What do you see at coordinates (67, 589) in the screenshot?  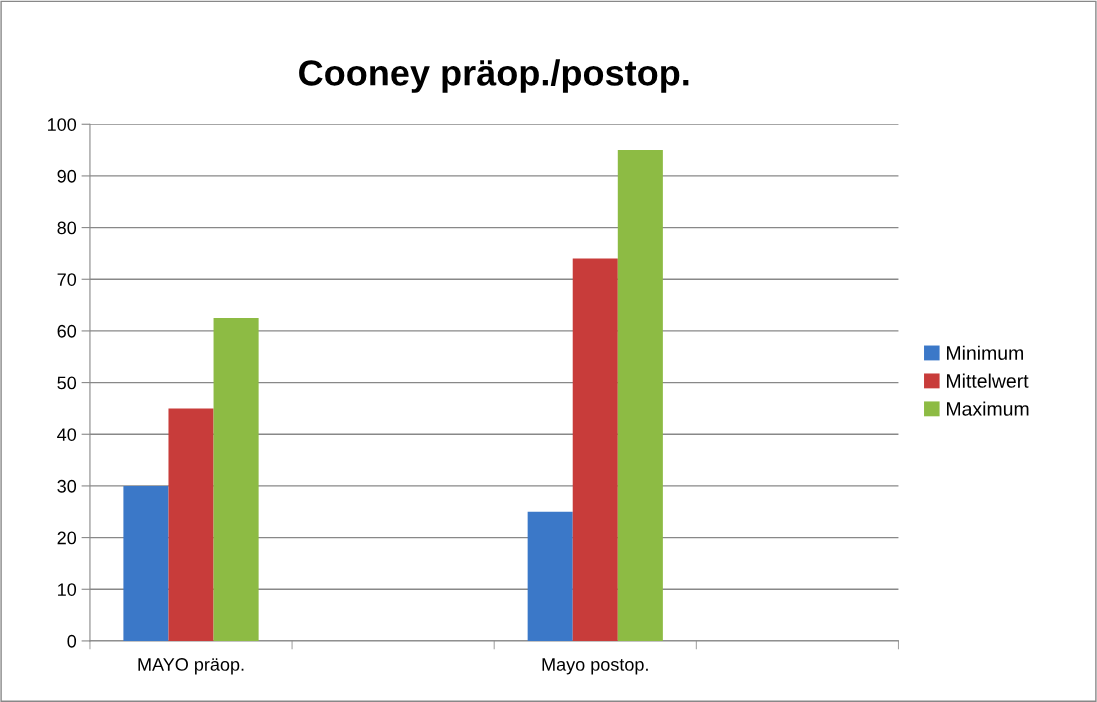 I see `y-tick-label: 10` at bounding box center [67, 589].